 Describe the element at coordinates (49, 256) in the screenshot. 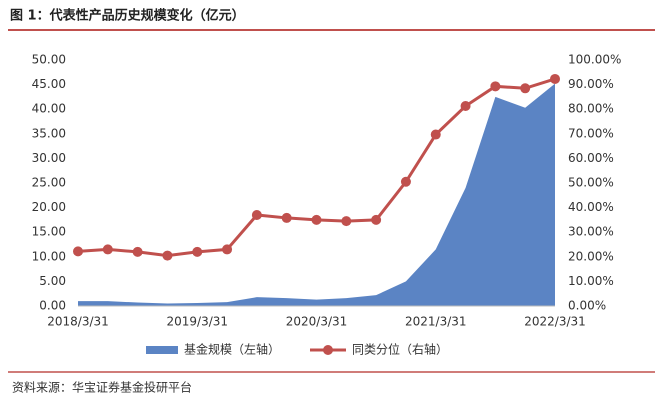

I see `y-tick-label: 10.00` at that location.